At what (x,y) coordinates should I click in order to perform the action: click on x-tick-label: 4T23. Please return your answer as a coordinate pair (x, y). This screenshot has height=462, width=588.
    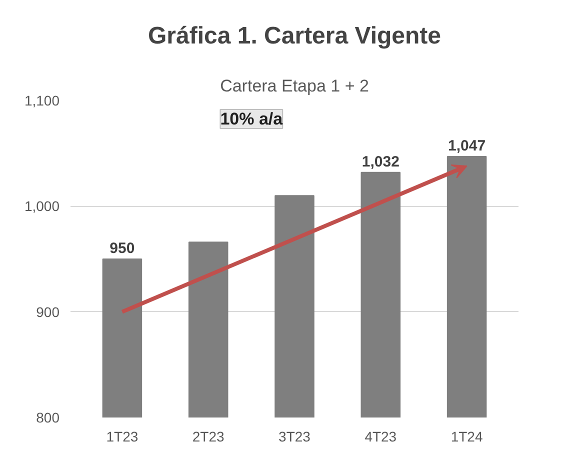
    Looking at the image, I should click on (380, 436).